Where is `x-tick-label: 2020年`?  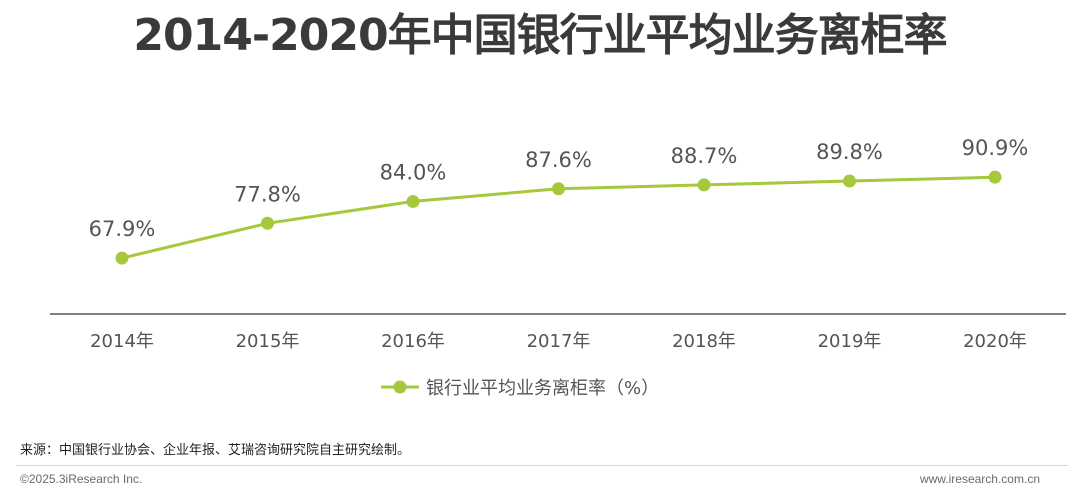
x-tick-label: 2020年 is located at coordinates (995, 341).